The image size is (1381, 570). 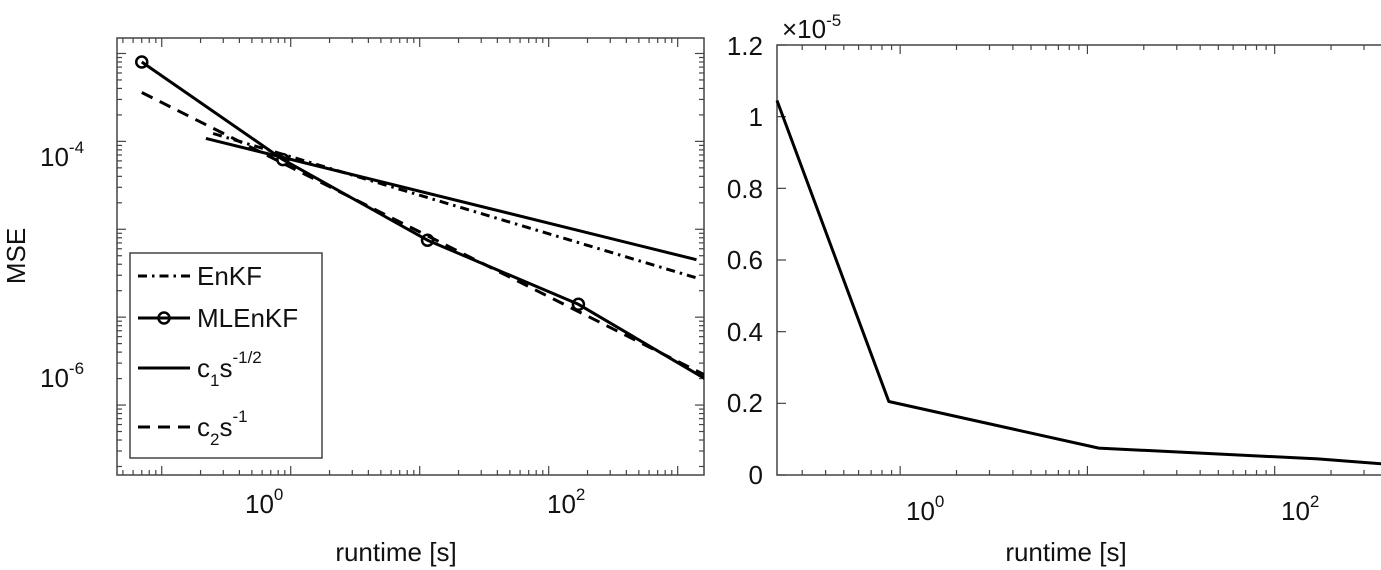 What do you see at coordinates (16, 256) in the screenshot?
I see `left-y-axis-label: MSE` at bounding box center [16, 256].